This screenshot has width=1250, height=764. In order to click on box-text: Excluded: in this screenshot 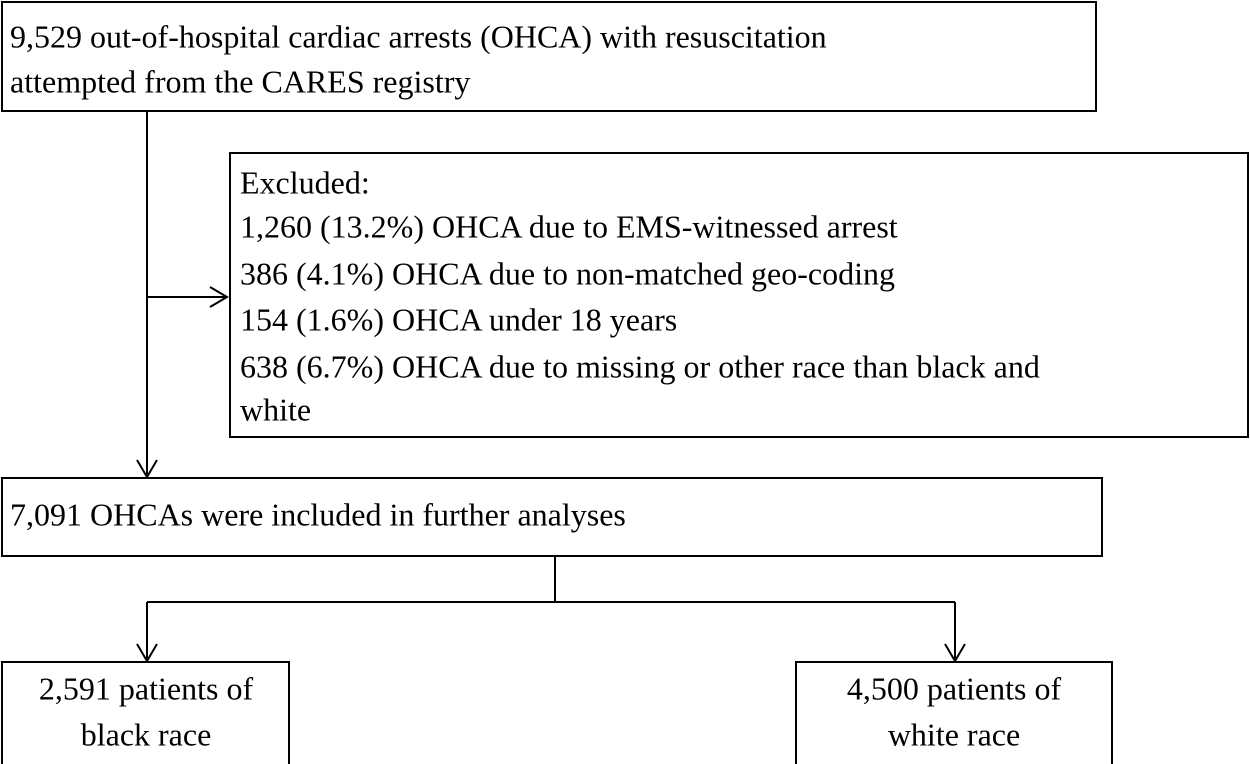, I will do `click(305, 182)`.